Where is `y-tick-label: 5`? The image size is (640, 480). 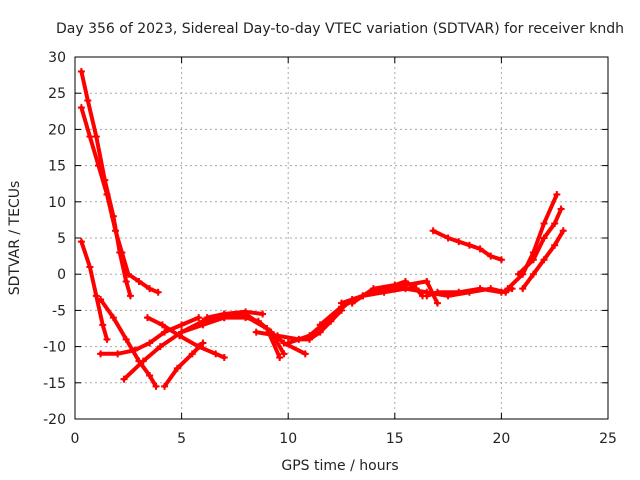
y-tick-label: 5 is located at coordinates (61, 239).